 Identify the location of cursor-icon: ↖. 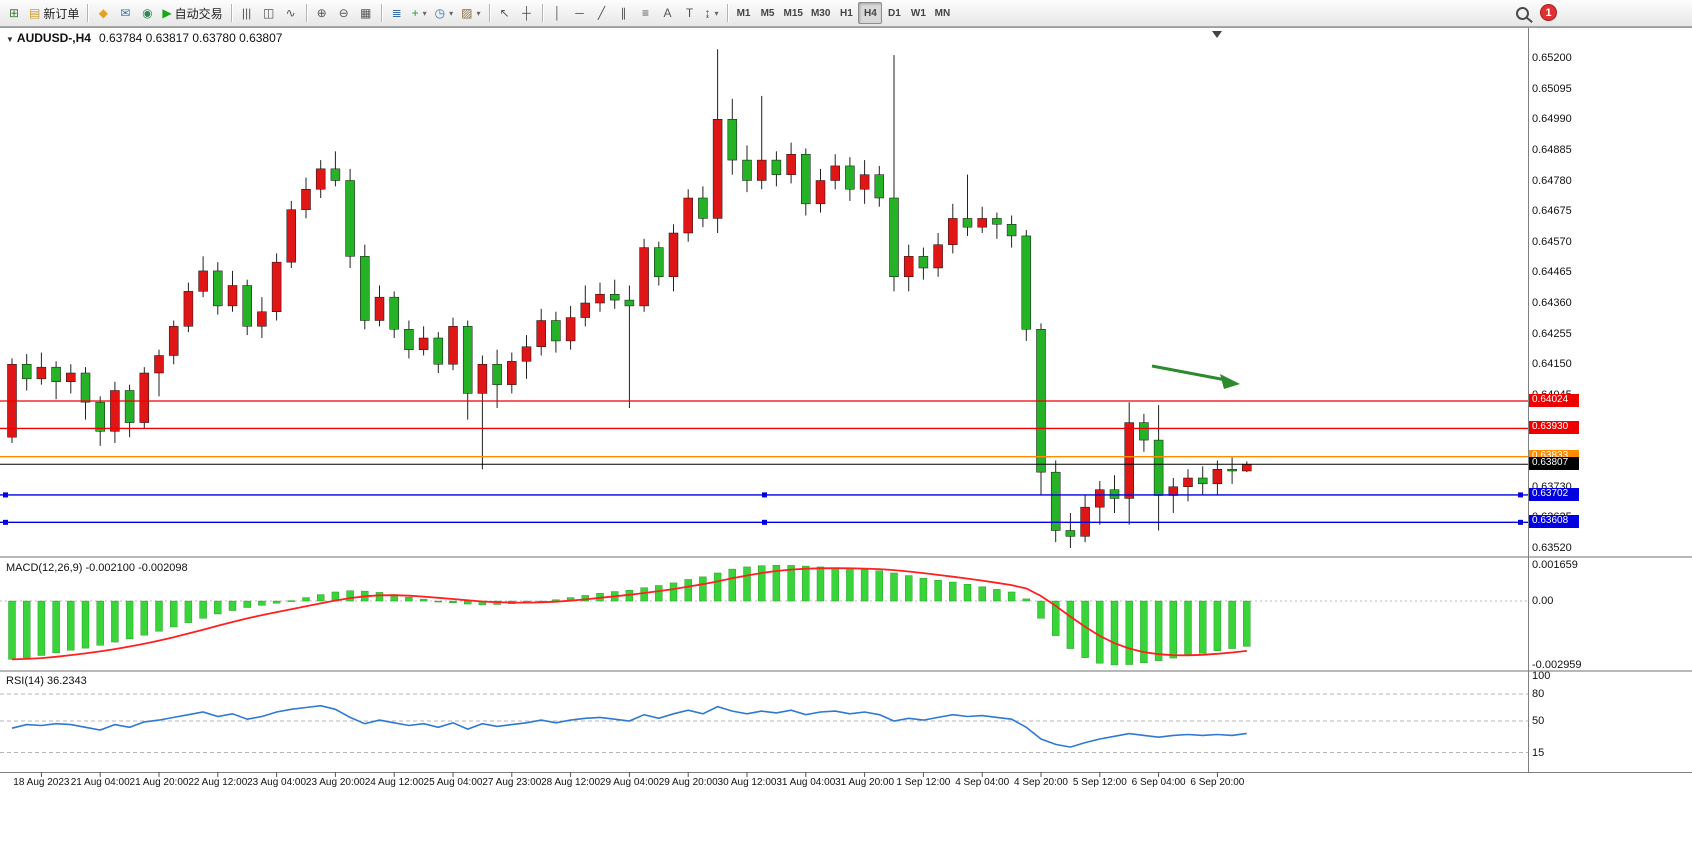
(504, 13).